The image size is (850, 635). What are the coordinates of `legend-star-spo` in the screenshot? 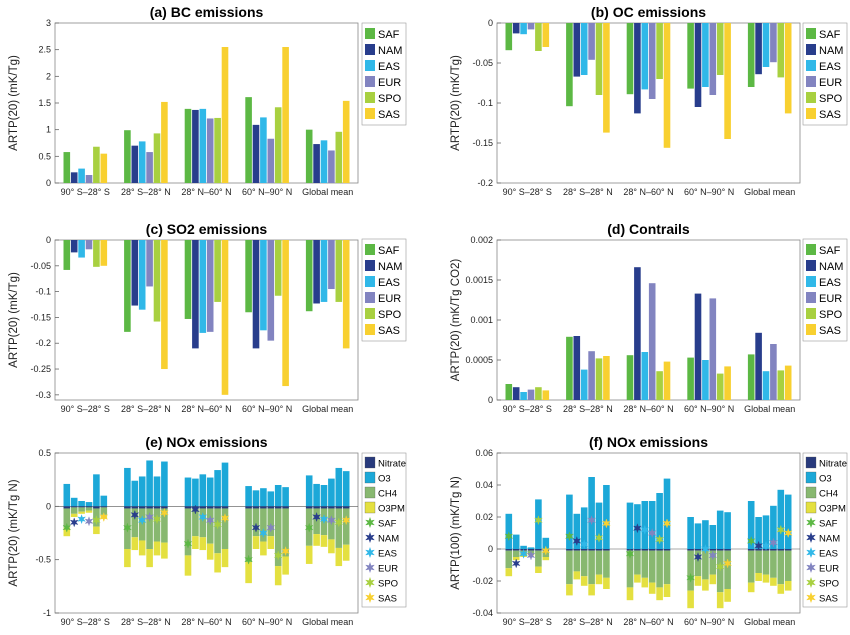 It's located at (811, 582).